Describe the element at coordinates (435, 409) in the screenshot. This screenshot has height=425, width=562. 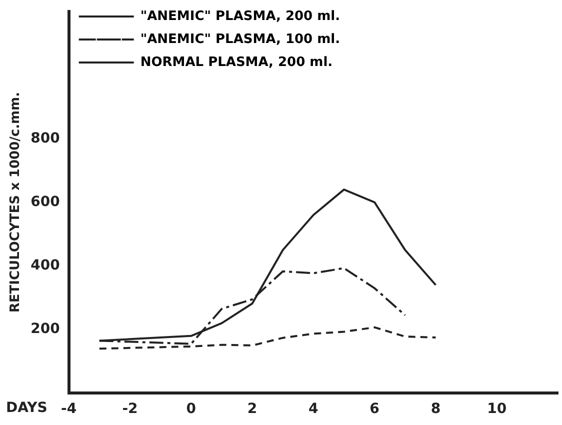
I see `x-tick-label: 8` at that location.